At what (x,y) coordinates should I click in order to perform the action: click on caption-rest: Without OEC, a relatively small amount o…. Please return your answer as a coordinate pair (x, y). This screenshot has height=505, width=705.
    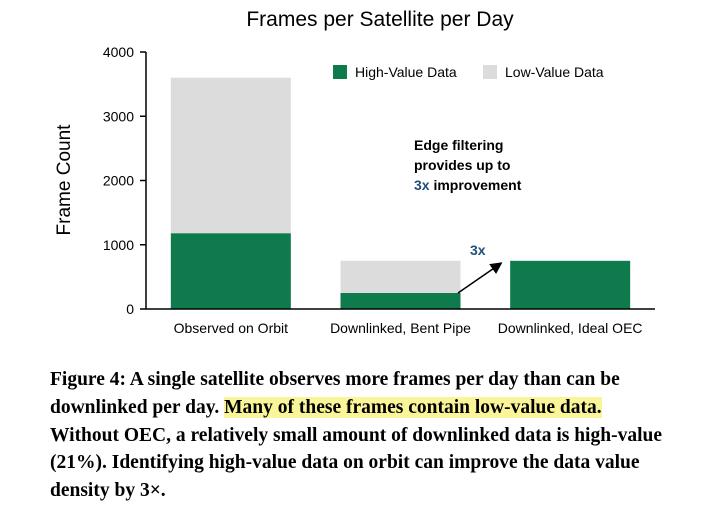
    Looking at the image, I should click on (356, 463).